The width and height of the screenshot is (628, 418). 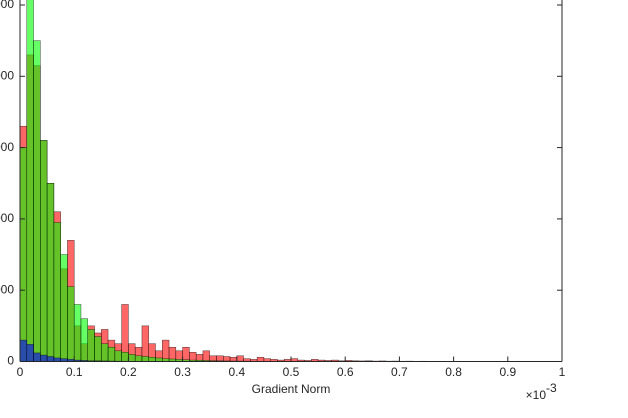 What do you see at coordinates (7, 5) in the screenshot?
I see `y-tick-label: 5000` at bounding box center [7, 5].